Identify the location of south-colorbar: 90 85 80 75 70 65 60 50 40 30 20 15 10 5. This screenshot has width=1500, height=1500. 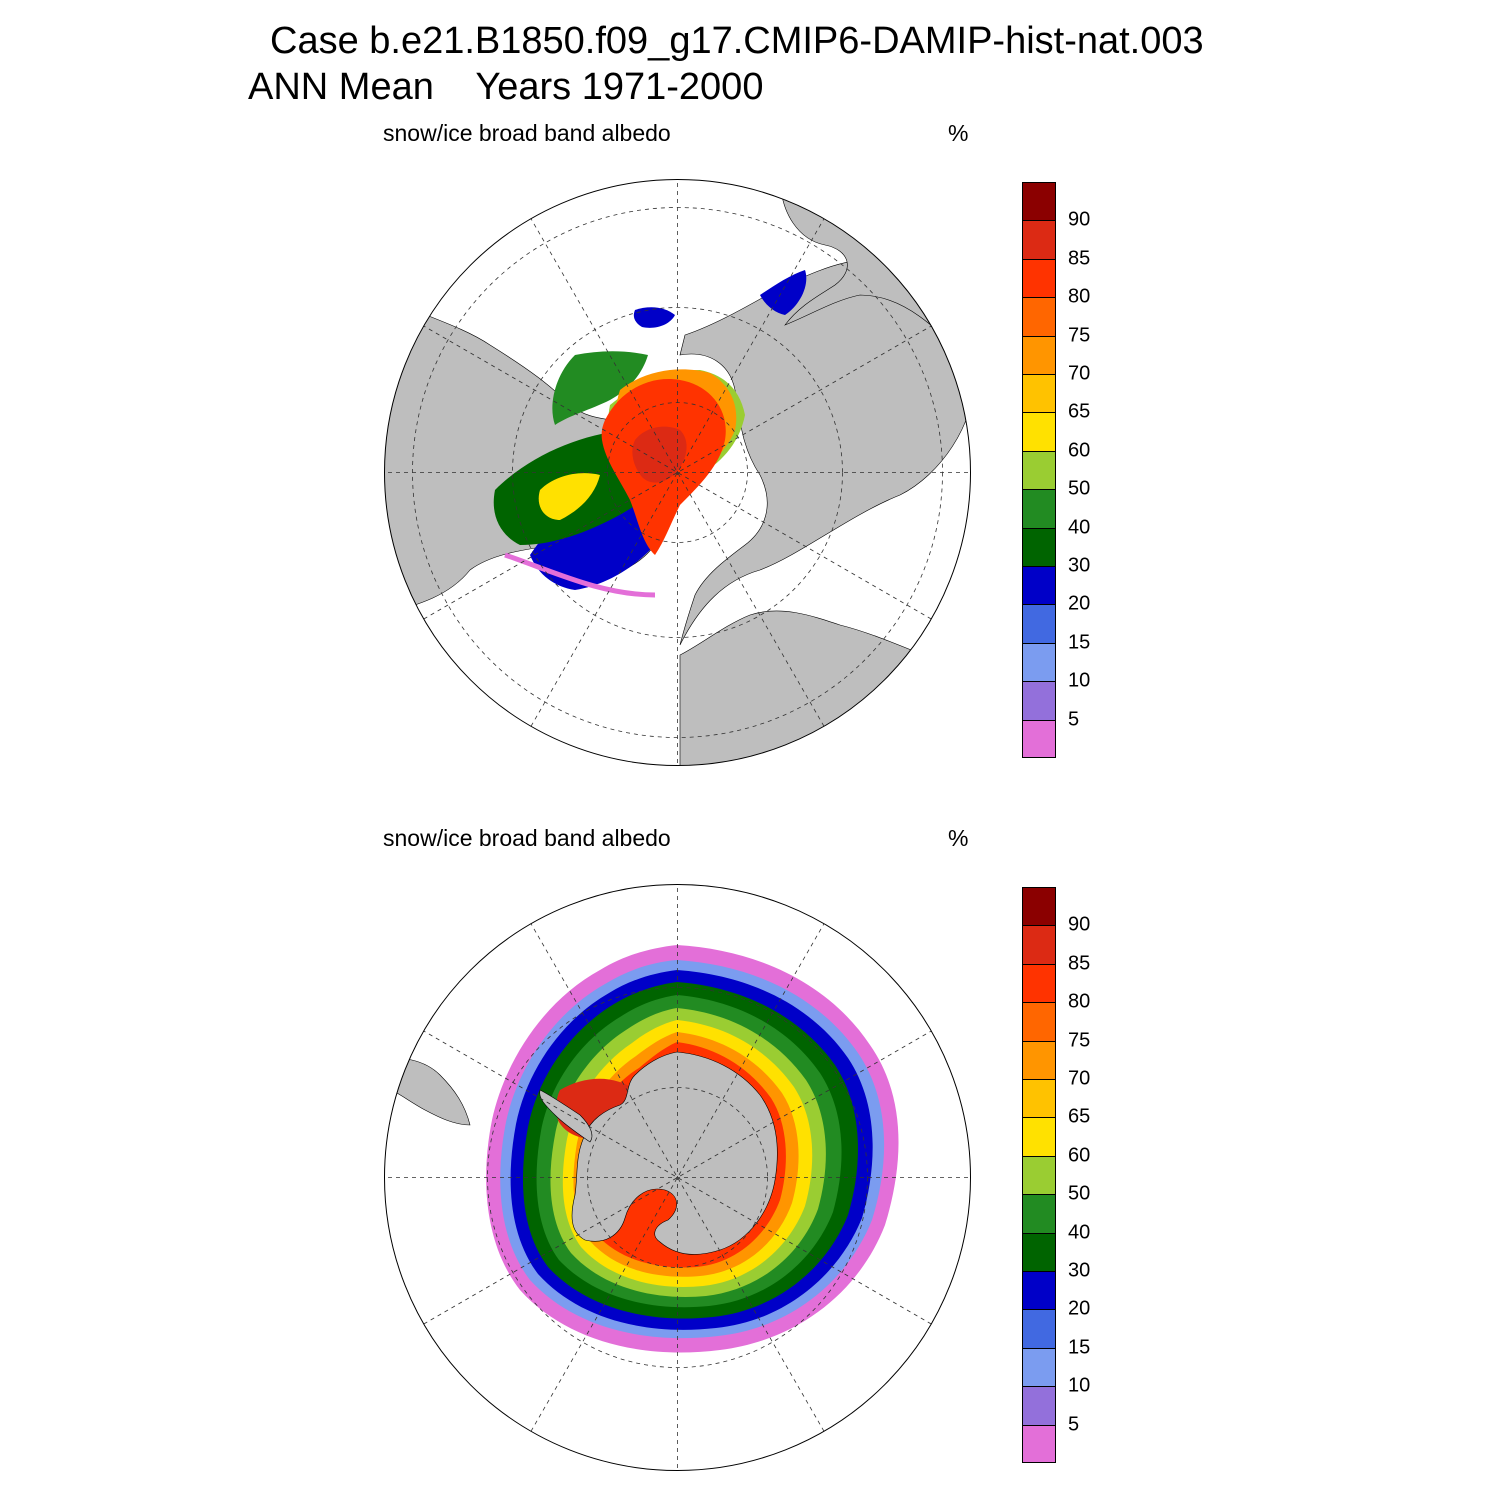
(1065, 1175).